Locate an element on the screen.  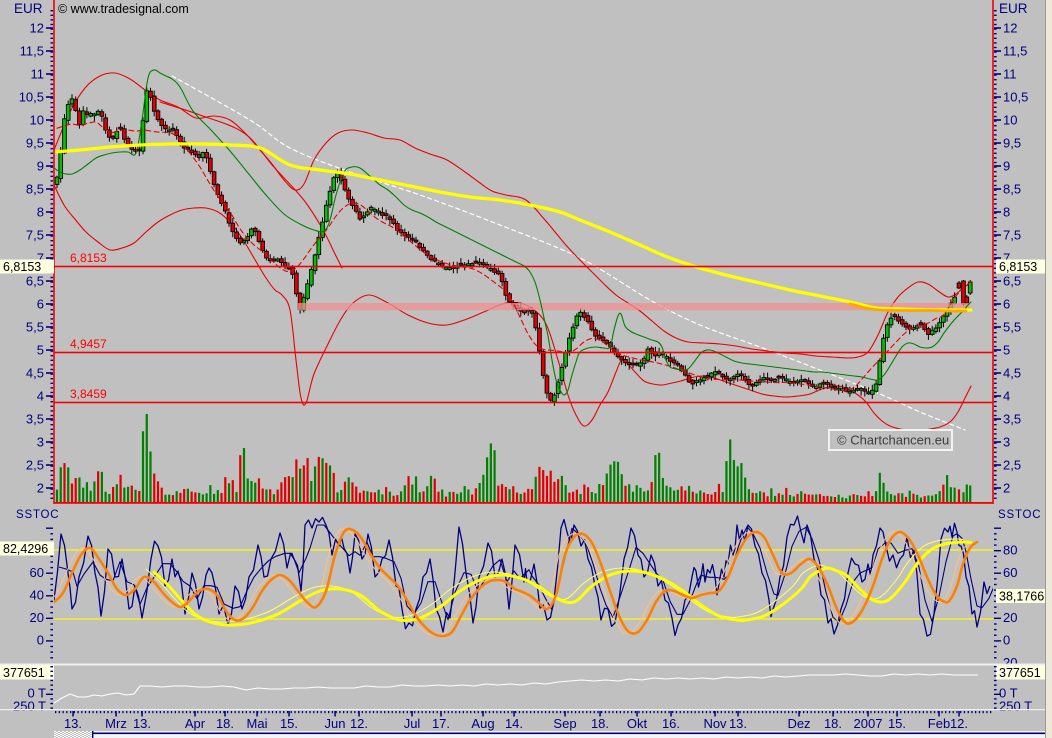
svg-text: Okt is located at coordinates (637, 723).